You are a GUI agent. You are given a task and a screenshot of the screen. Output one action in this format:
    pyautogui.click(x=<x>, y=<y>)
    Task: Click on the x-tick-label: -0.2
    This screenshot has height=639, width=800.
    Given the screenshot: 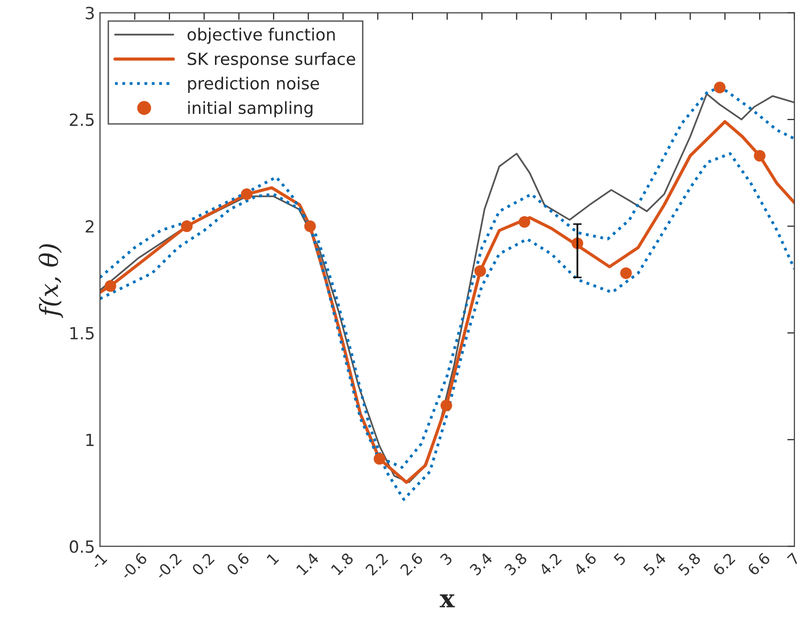 What is the action you would take?
    pyautogui.click(x=168, y=566)
    